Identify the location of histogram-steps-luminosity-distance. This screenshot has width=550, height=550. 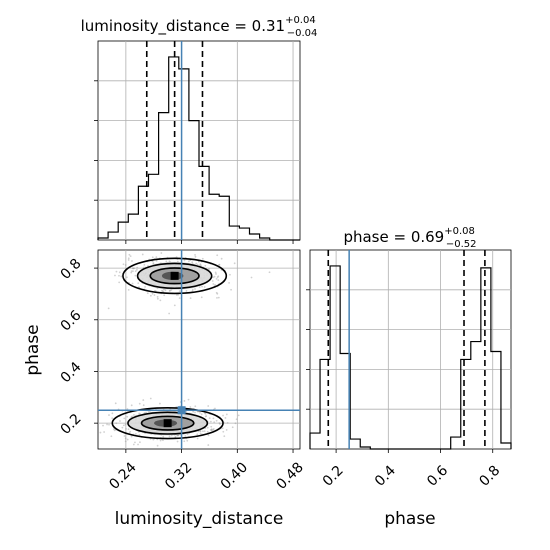
(198, 148).